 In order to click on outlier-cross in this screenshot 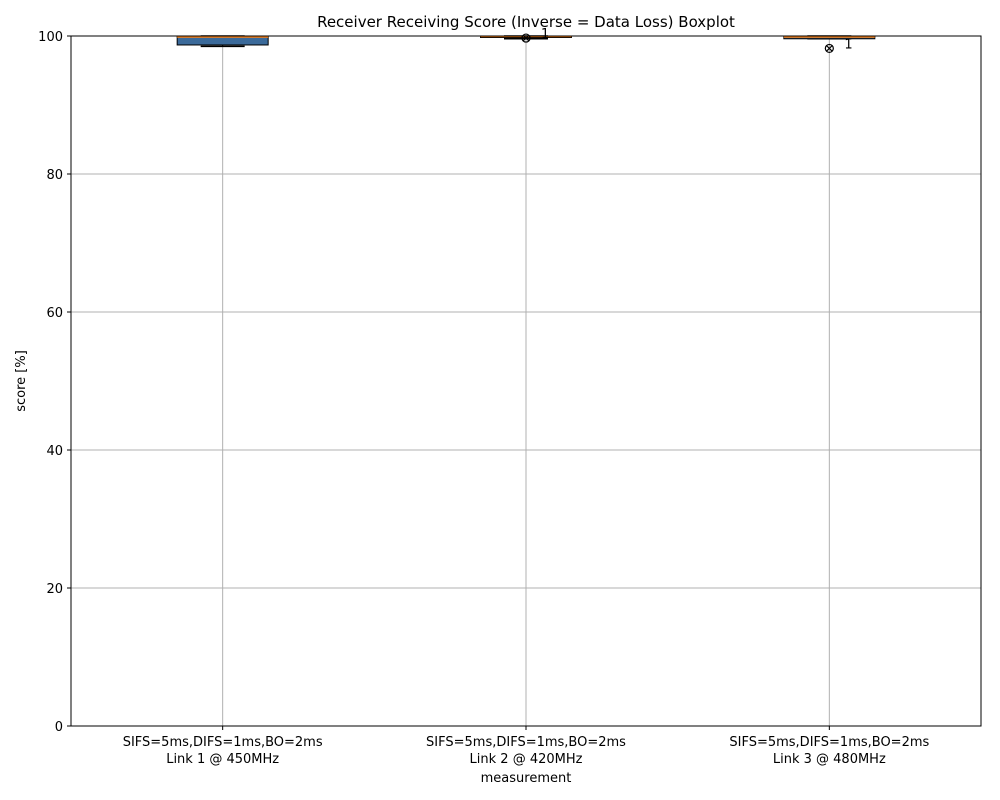, I will do `click(829, 48)`.